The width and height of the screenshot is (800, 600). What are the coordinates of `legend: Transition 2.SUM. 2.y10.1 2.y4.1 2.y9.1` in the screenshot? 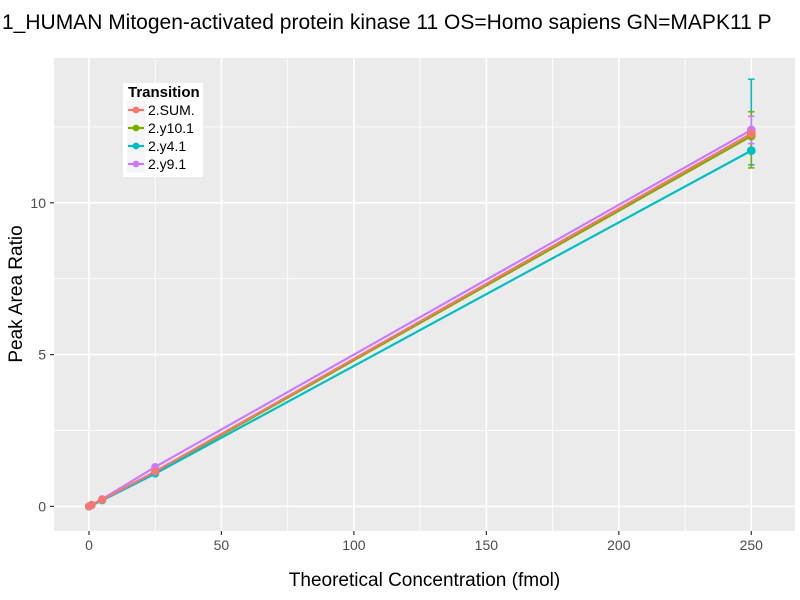 It's located at (163, 130).